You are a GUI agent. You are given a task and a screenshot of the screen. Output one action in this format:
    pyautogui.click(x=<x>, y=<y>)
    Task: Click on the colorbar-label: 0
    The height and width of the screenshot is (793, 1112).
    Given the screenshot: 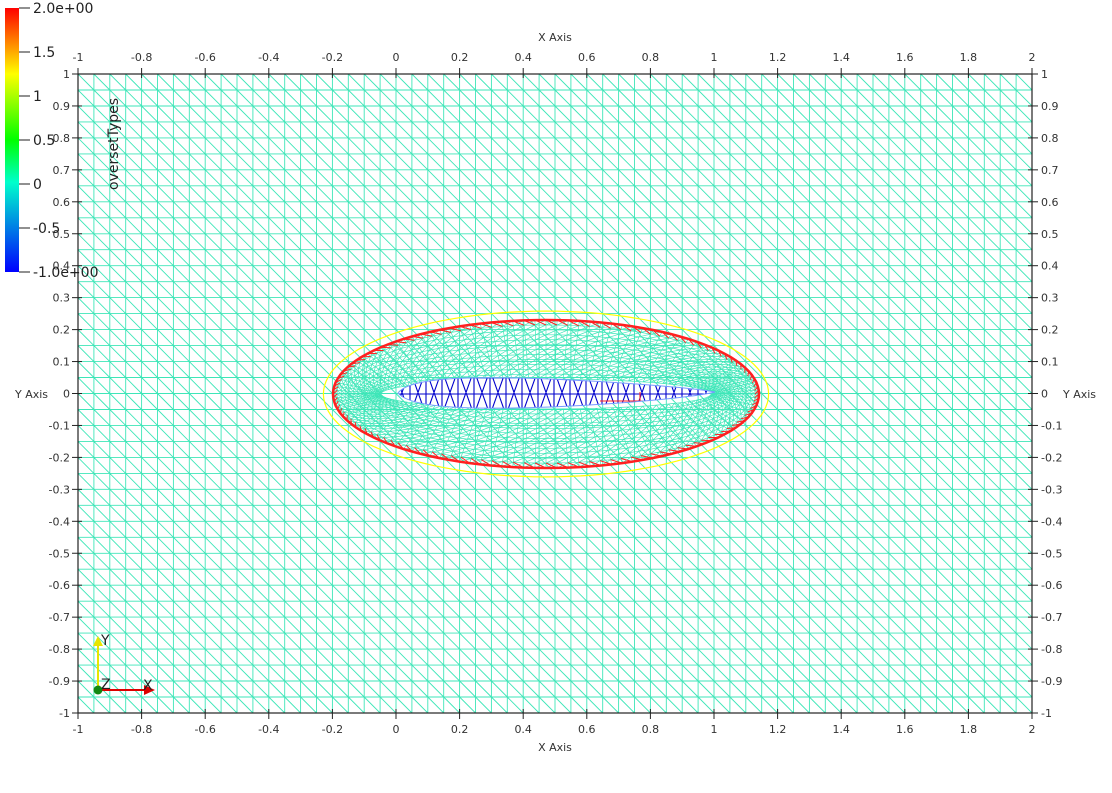 What is the action you would take?
    pyautogui.click(x=37, y=185)
    